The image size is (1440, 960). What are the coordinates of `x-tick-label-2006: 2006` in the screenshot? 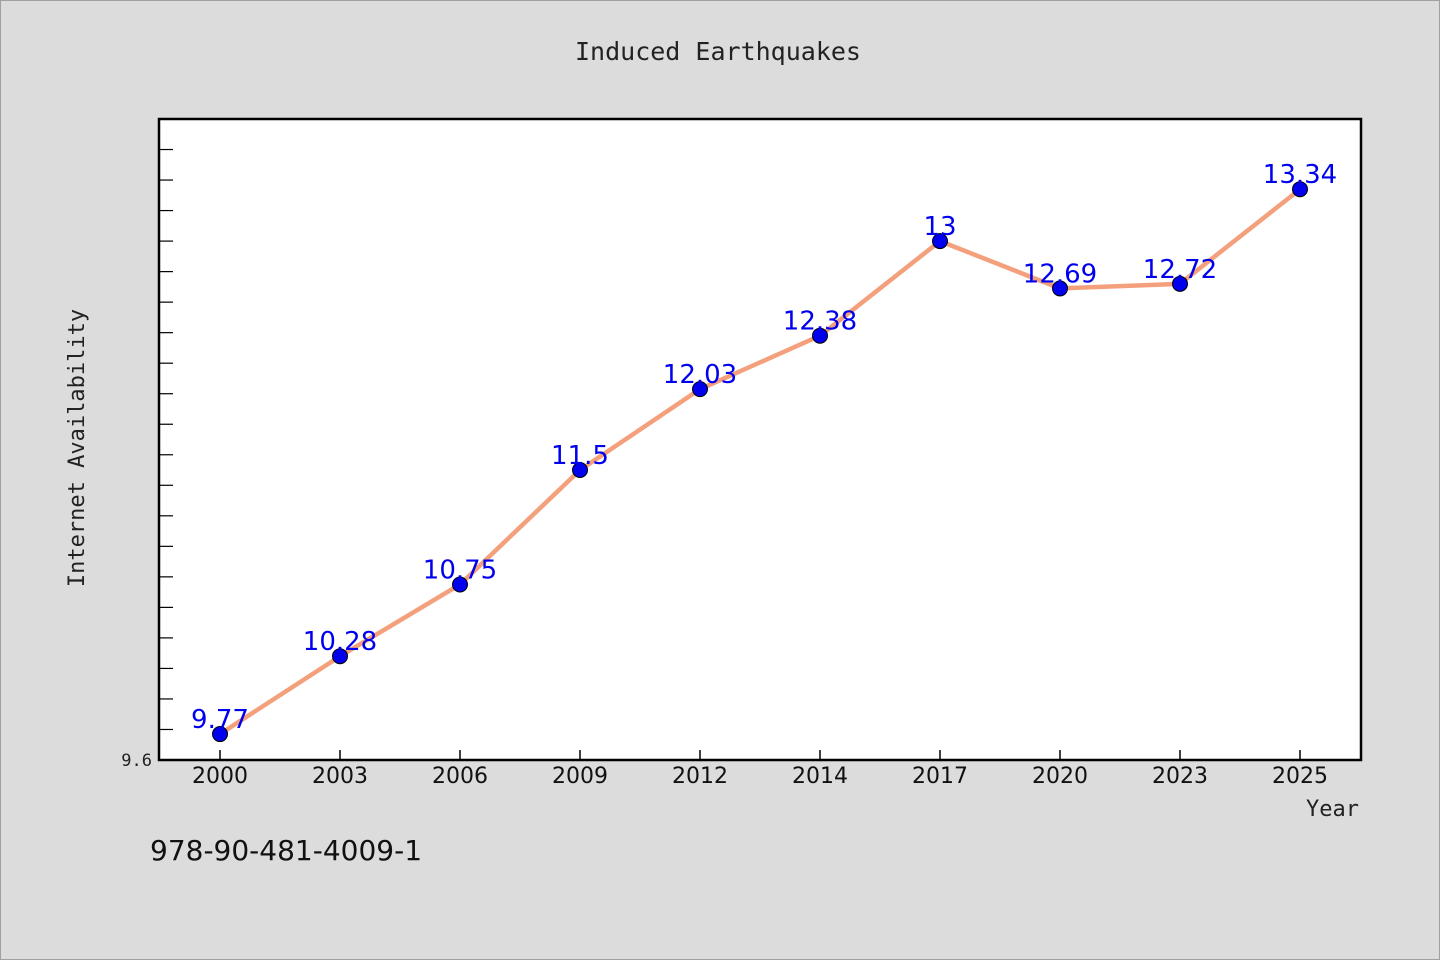 It's located at (460, 776).